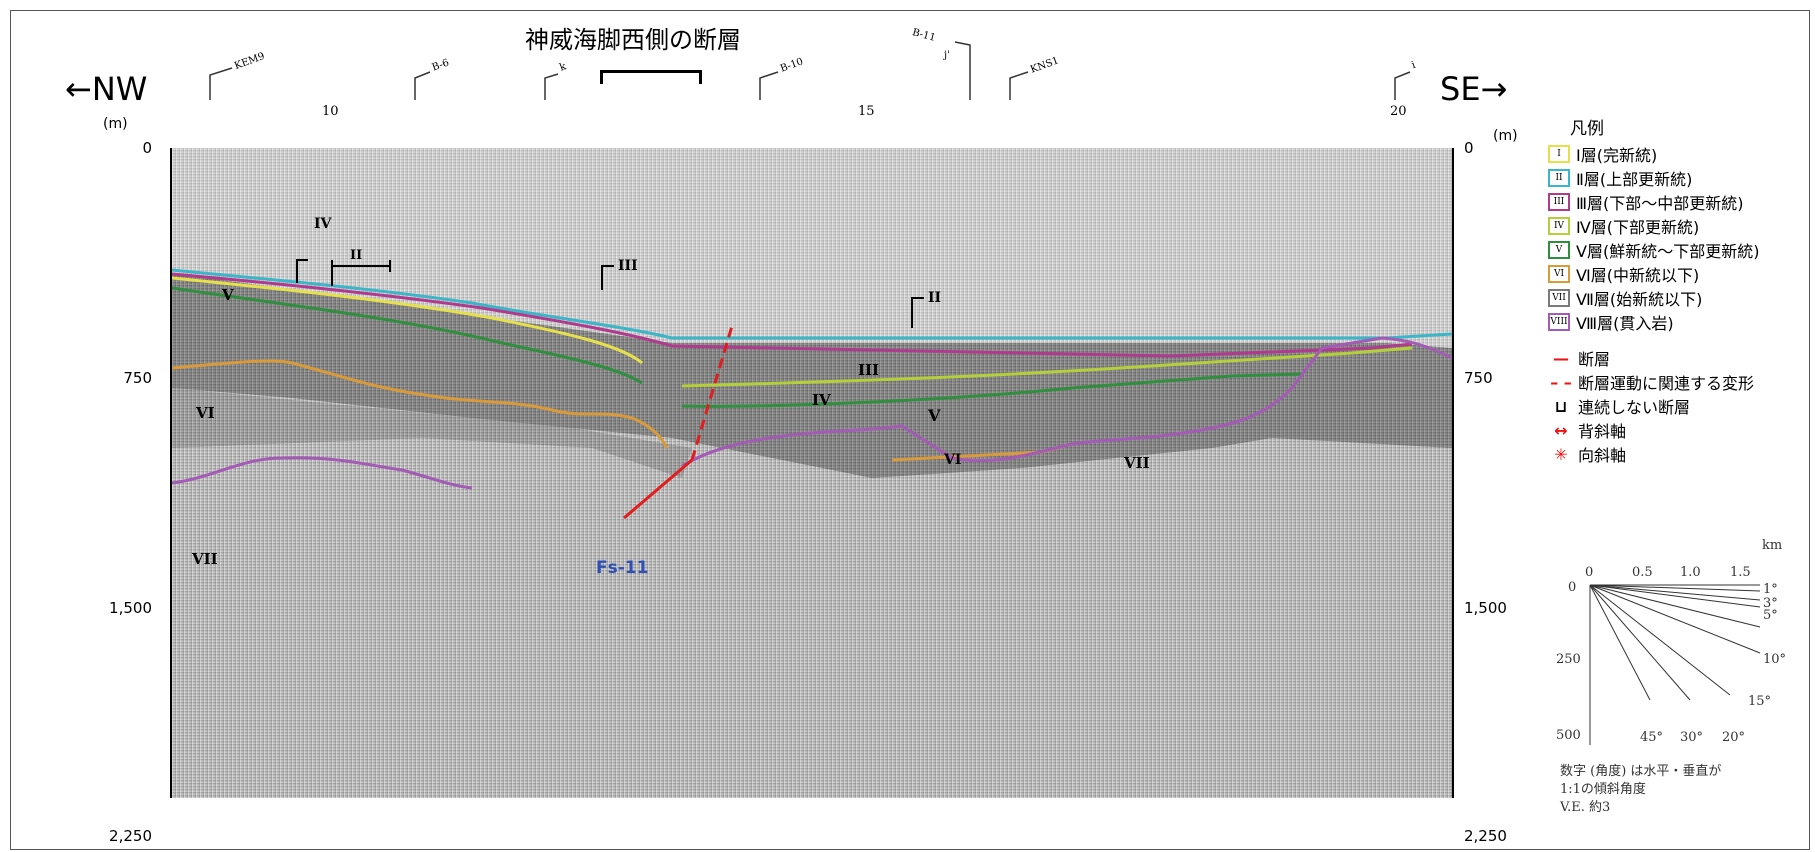  I want to click on label-leaders, so click(610, 293).